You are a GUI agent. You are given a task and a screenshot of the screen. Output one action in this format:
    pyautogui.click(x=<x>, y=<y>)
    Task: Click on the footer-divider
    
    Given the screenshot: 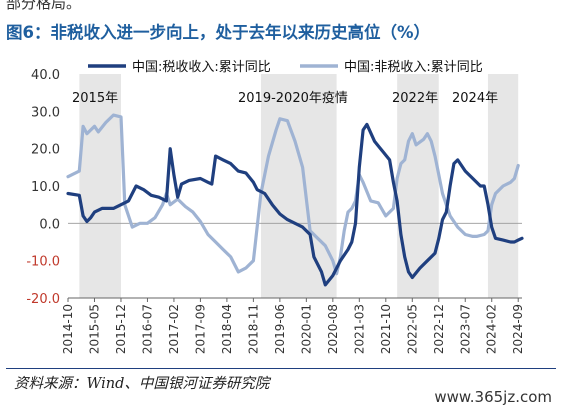 What is the action you would take?
    pyautogui.click(x=281, y=368)
    